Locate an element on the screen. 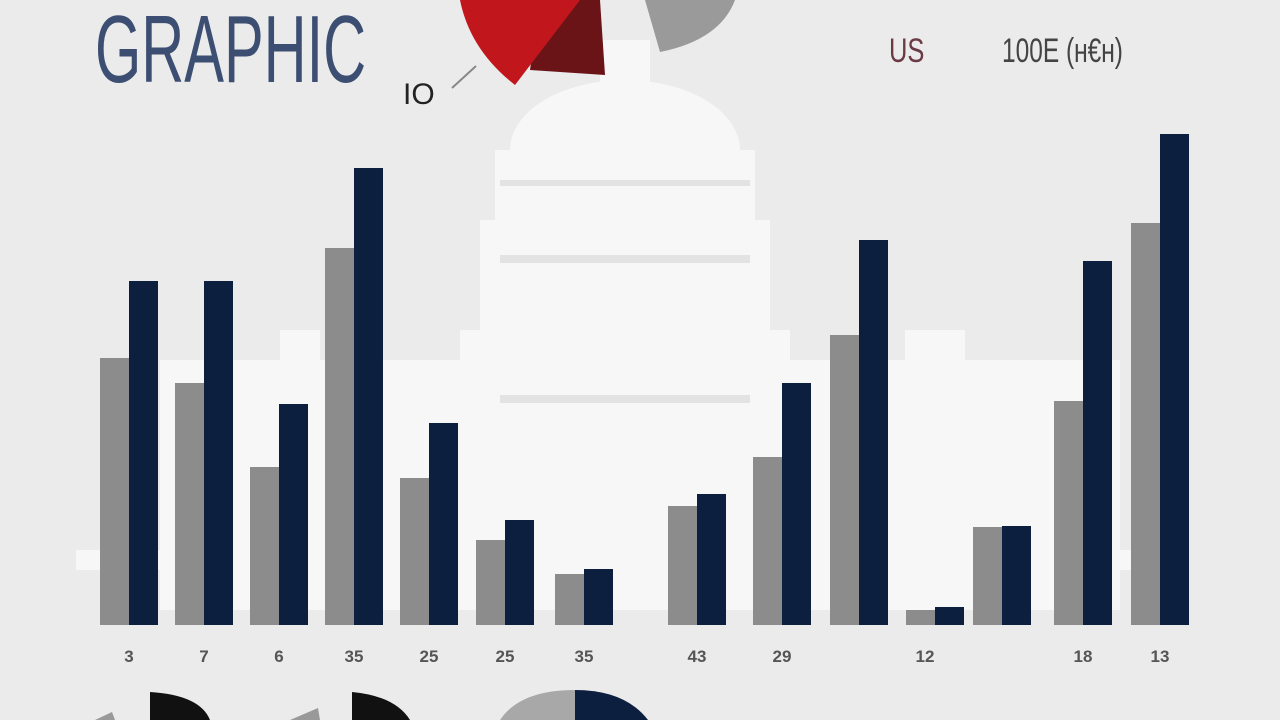 This screenshot has width=1280, height=720. x-tick-label: 43 is located at coordinates (697, 656).